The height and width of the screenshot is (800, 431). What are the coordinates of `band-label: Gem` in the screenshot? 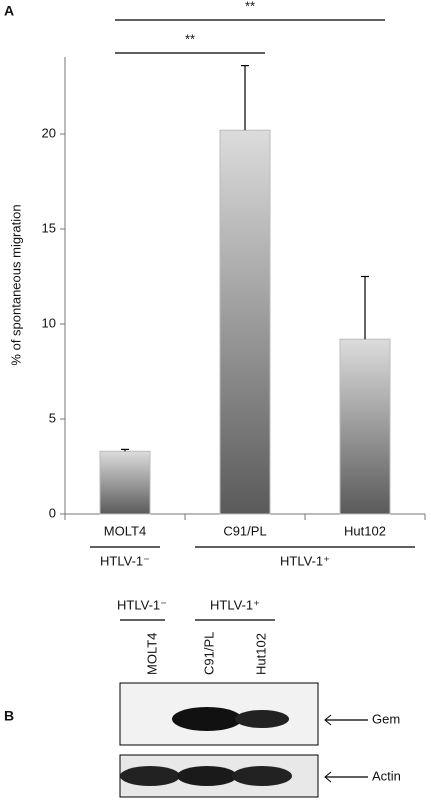 It's located at (386, 718).